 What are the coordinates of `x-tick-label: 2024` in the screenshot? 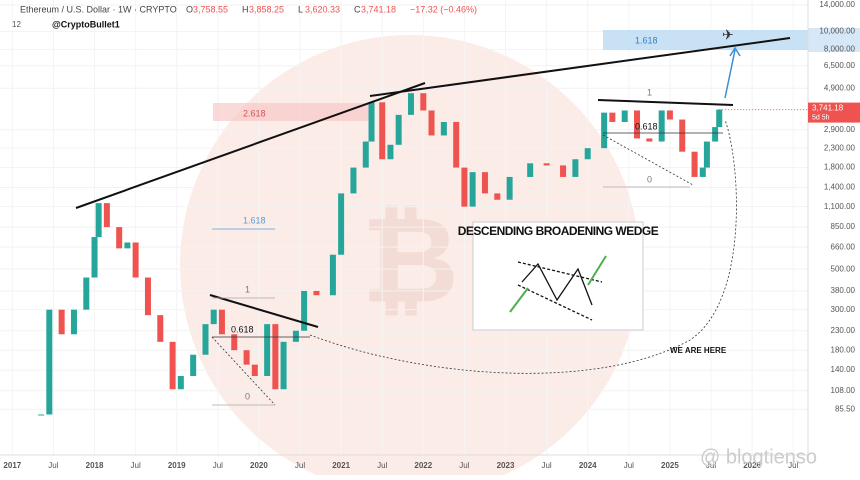 It's located at (588, 465).